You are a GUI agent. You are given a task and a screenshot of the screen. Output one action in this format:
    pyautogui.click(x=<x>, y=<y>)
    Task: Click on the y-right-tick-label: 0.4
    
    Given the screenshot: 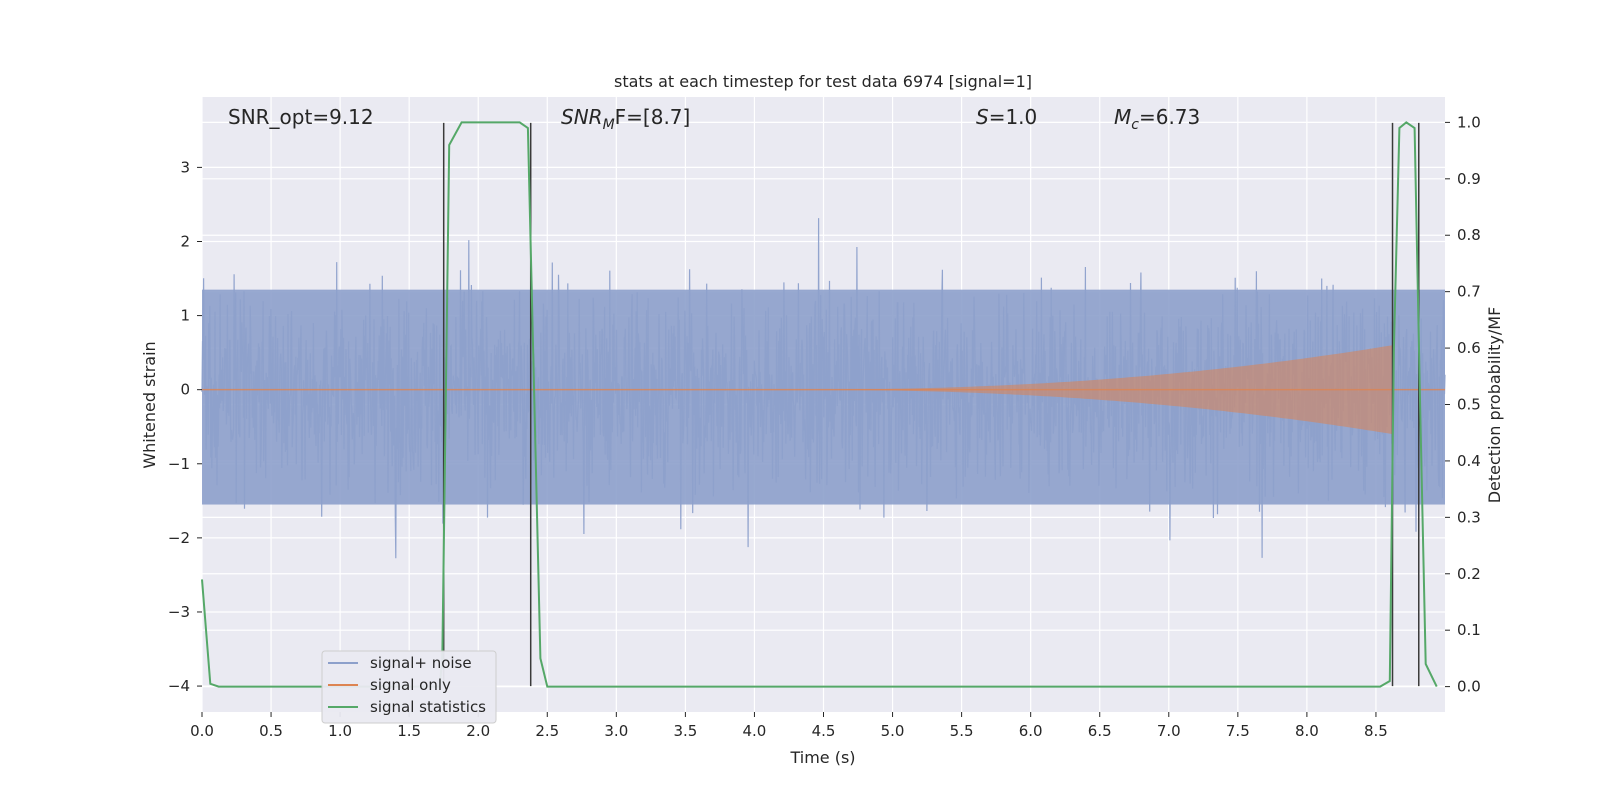 What is the action you would take?
    pyautogui.click(x=1469, y=461)
    